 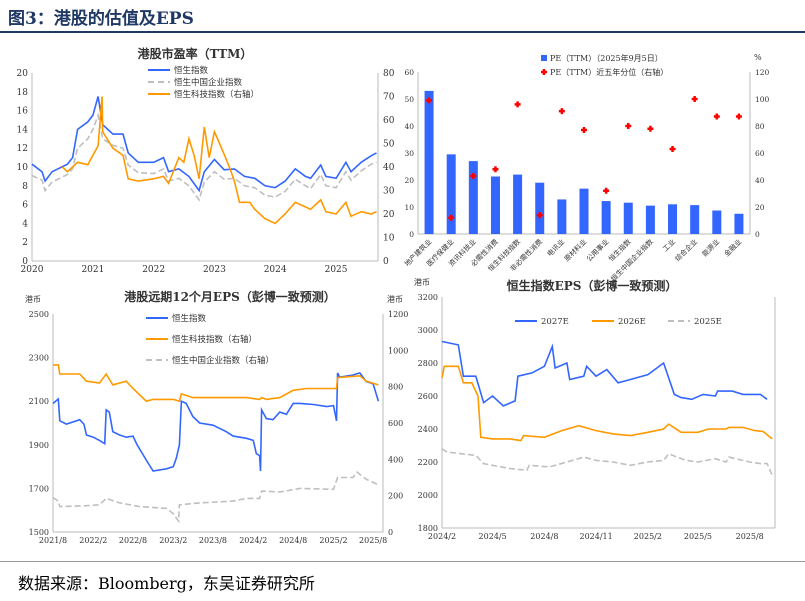 What do you see at coordinates (428, 429) in the screenshot?
I see `y-tick-label: 2400` at bounding box center [428, 429].